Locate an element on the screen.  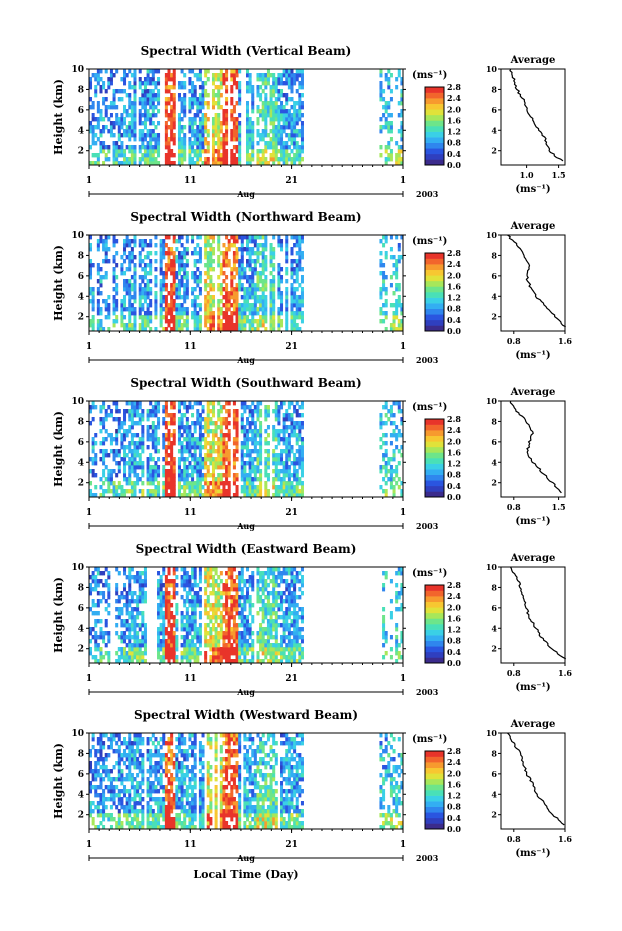
avg-y-tick-label: 8 is located at coordinates (494, 255).